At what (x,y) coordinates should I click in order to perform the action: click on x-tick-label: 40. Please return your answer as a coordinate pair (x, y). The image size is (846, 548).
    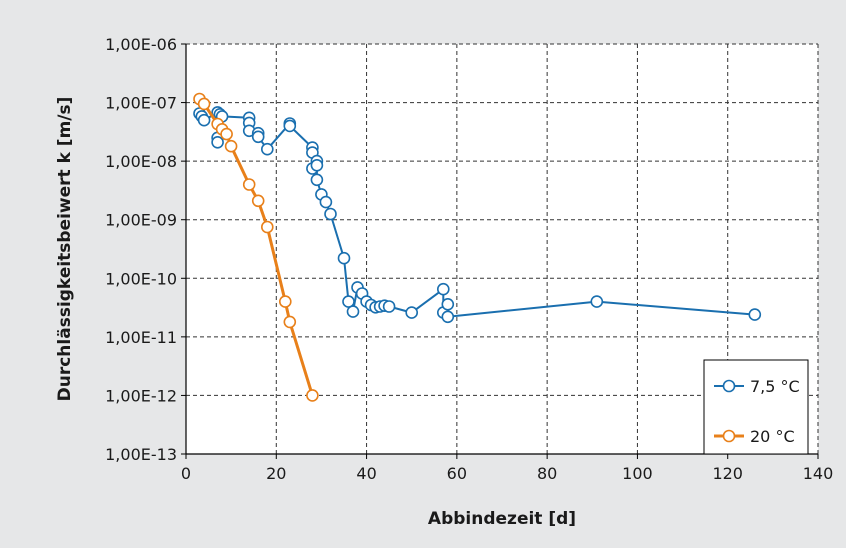
    Looking at the image, I should click on (366, 473).